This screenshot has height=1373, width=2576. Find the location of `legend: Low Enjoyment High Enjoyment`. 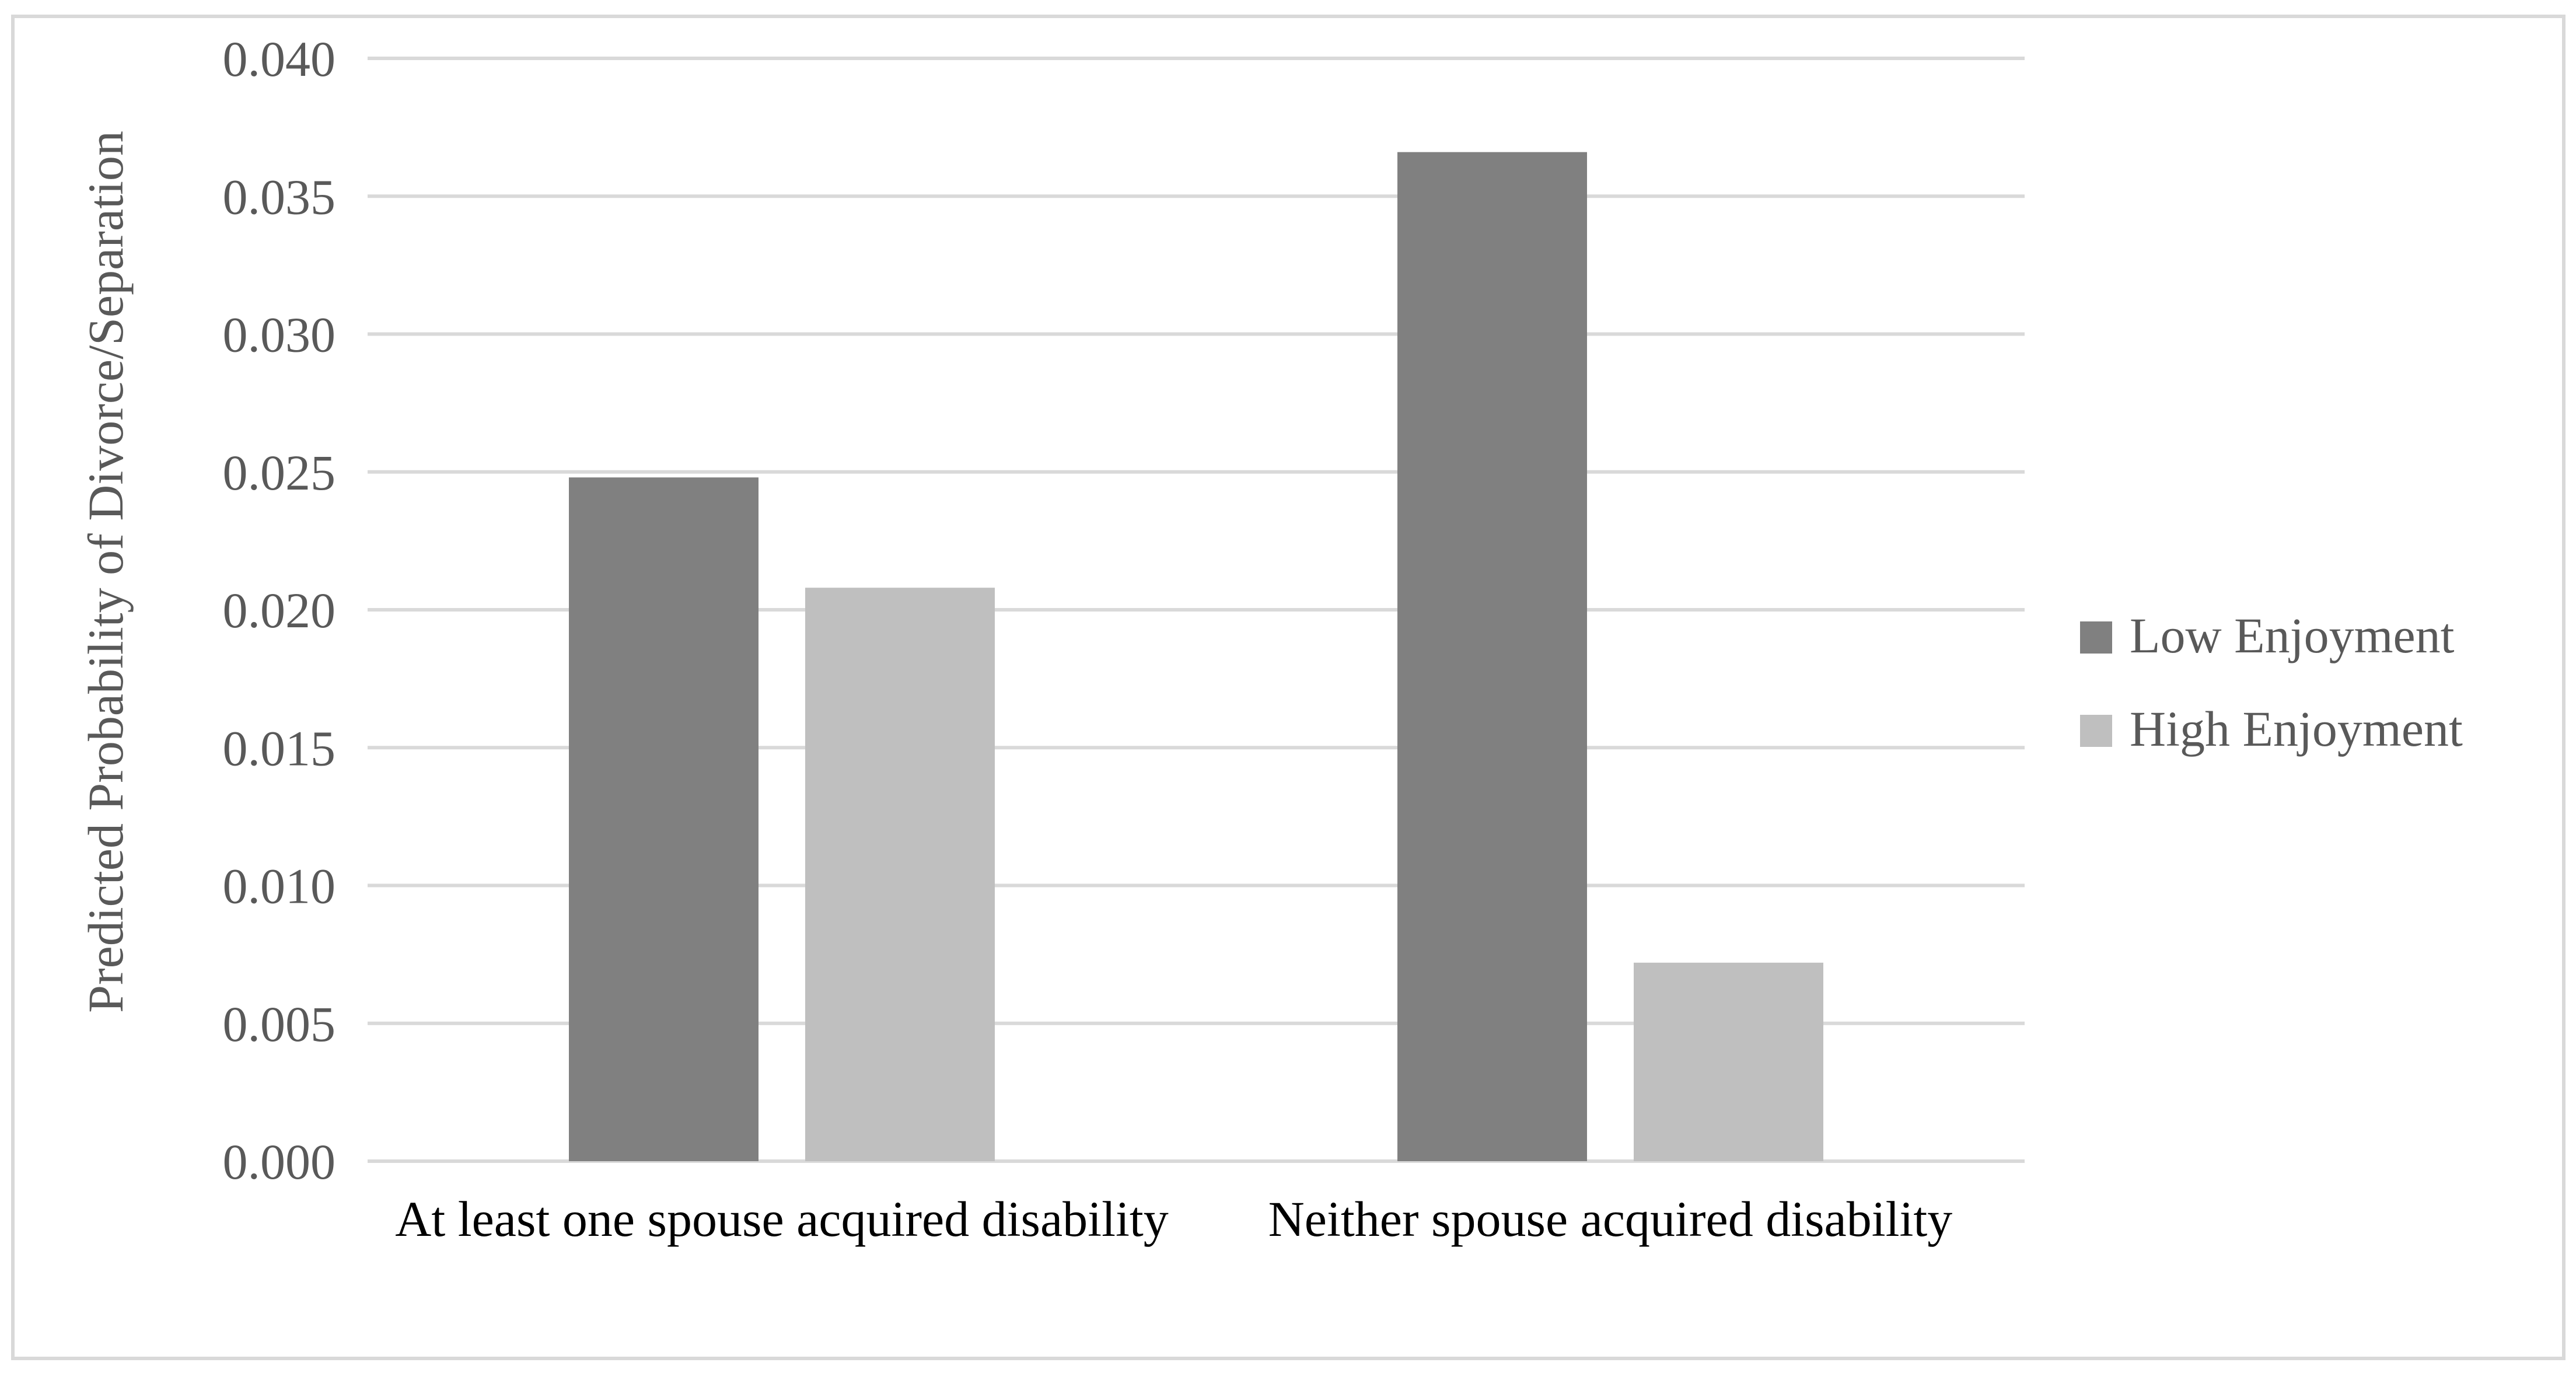

legend: Low Enjoyment High Enjoyment is located at coordinates (2271, 682).